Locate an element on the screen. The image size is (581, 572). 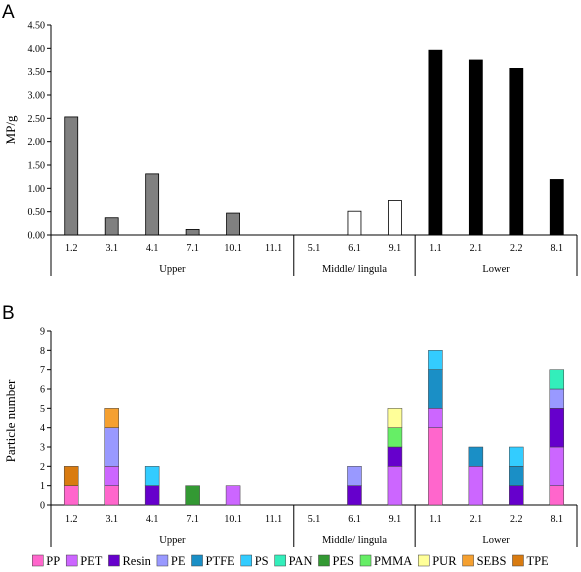
legend-label: TPE is located at coordinates (537, 561).